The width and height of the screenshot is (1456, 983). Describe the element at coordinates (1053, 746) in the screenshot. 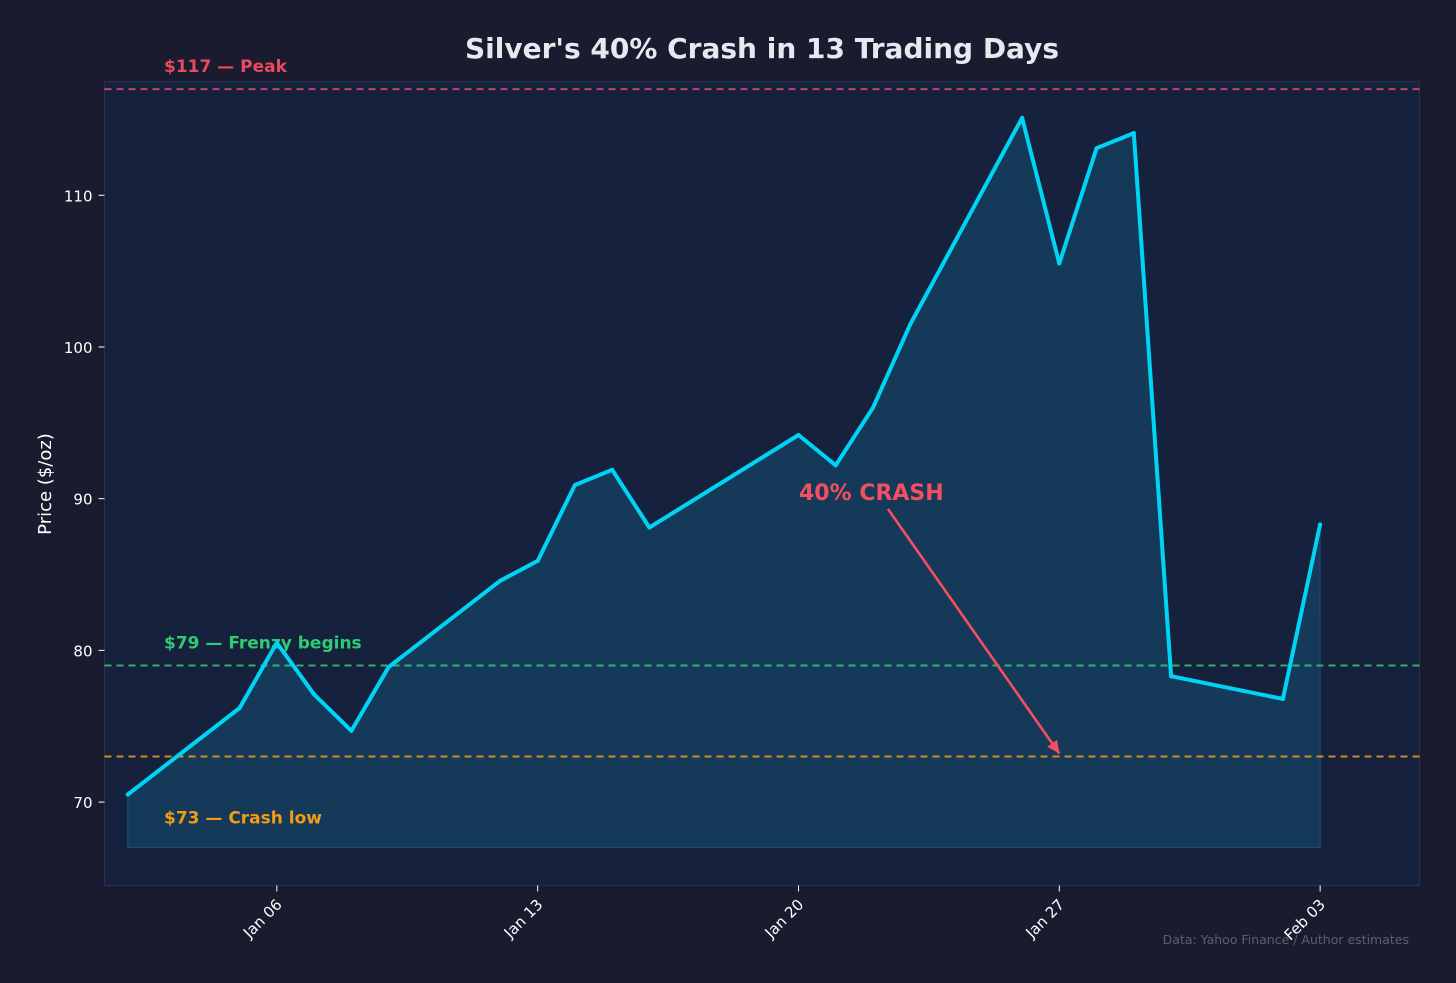

I see `crash-arrow-head` at that location.